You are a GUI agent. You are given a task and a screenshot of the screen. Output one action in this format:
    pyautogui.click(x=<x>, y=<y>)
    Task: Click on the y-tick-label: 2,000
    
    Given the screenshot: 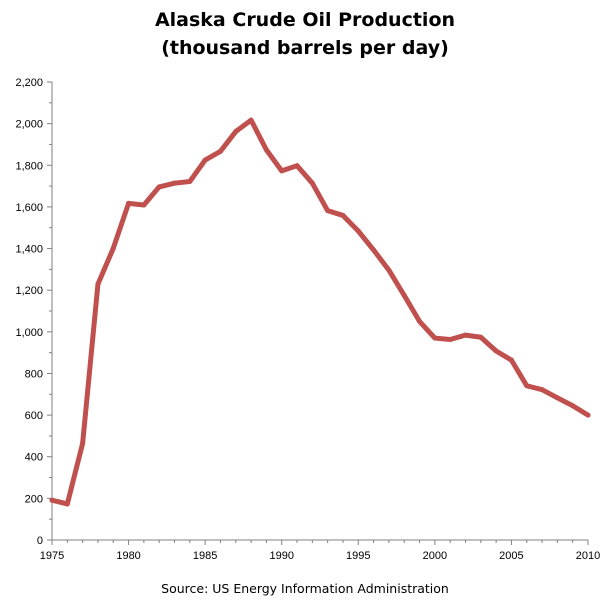 What is the action you would take?
    pyautogui.click(x=29, y=125)
    